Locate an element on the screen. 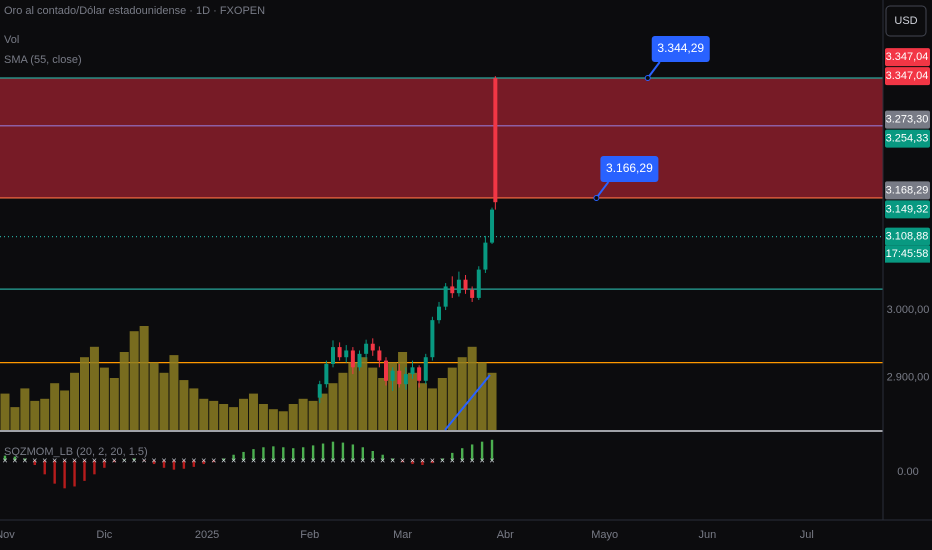 The width and height of the screenshot is (932, 550). y-tick-label: 3.000,00 is located at coordinates (908, 310).